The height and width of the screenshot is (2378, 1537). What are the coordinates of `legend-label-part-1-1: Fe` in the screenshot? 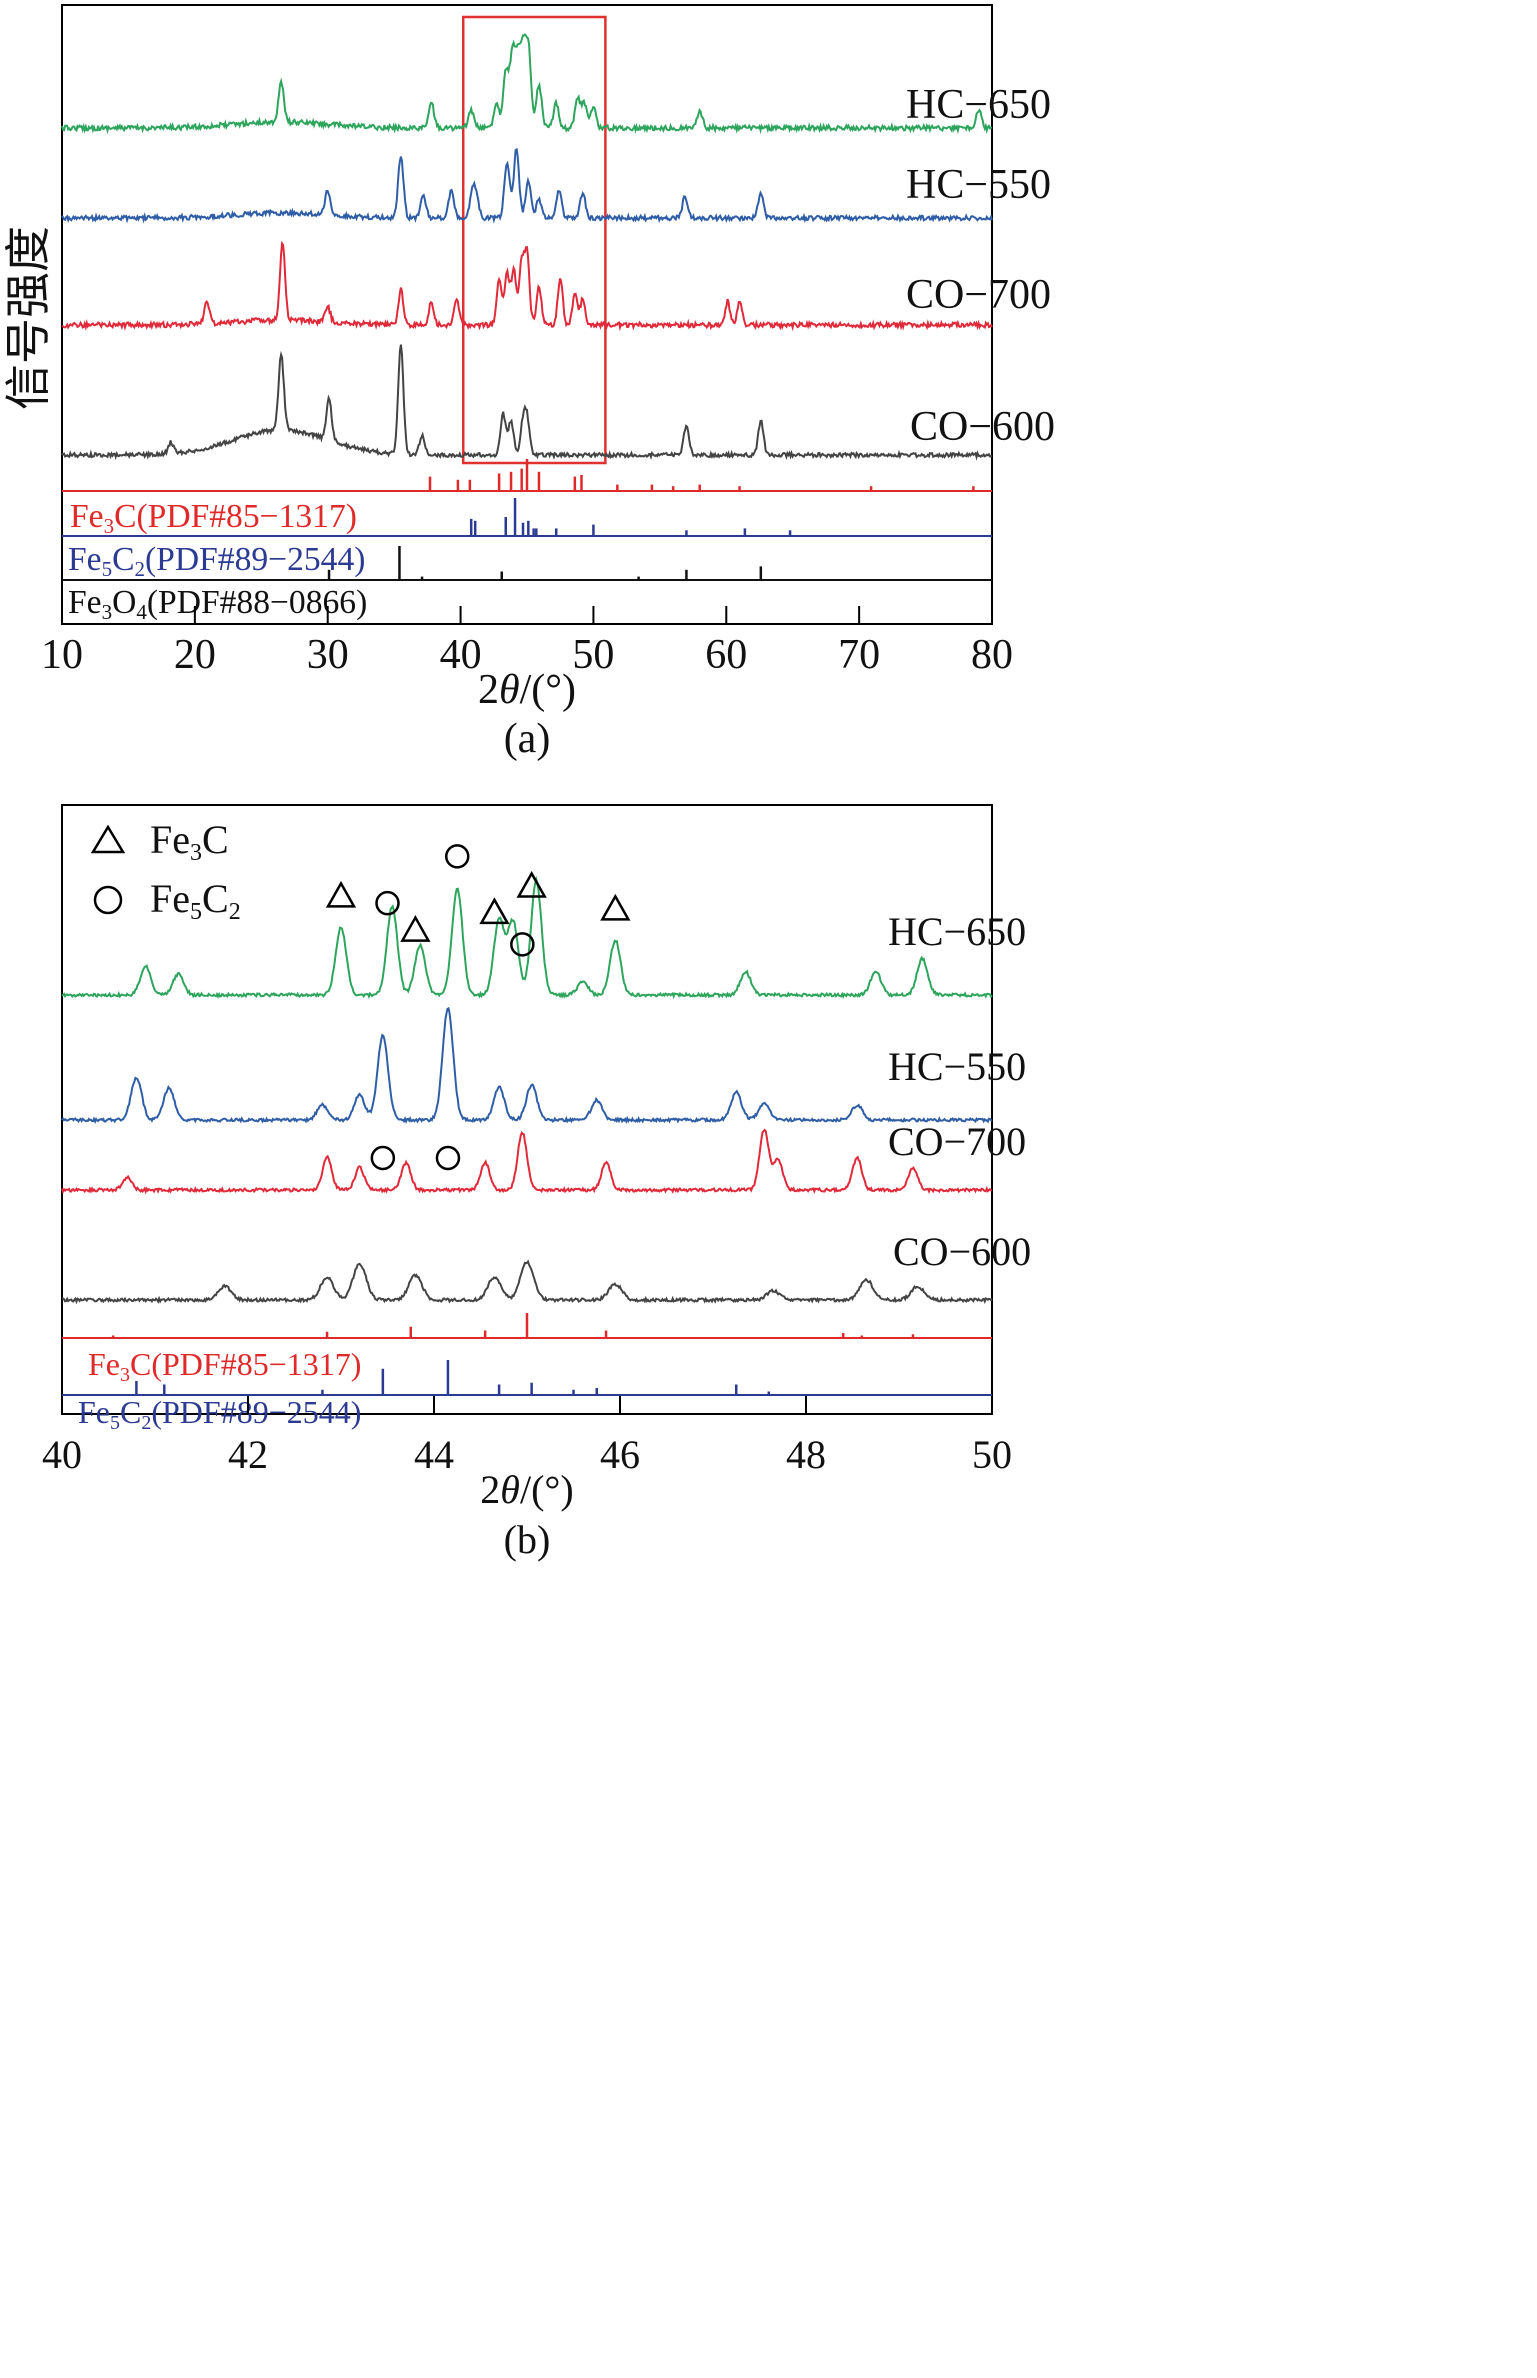 It's located at (170, 839).